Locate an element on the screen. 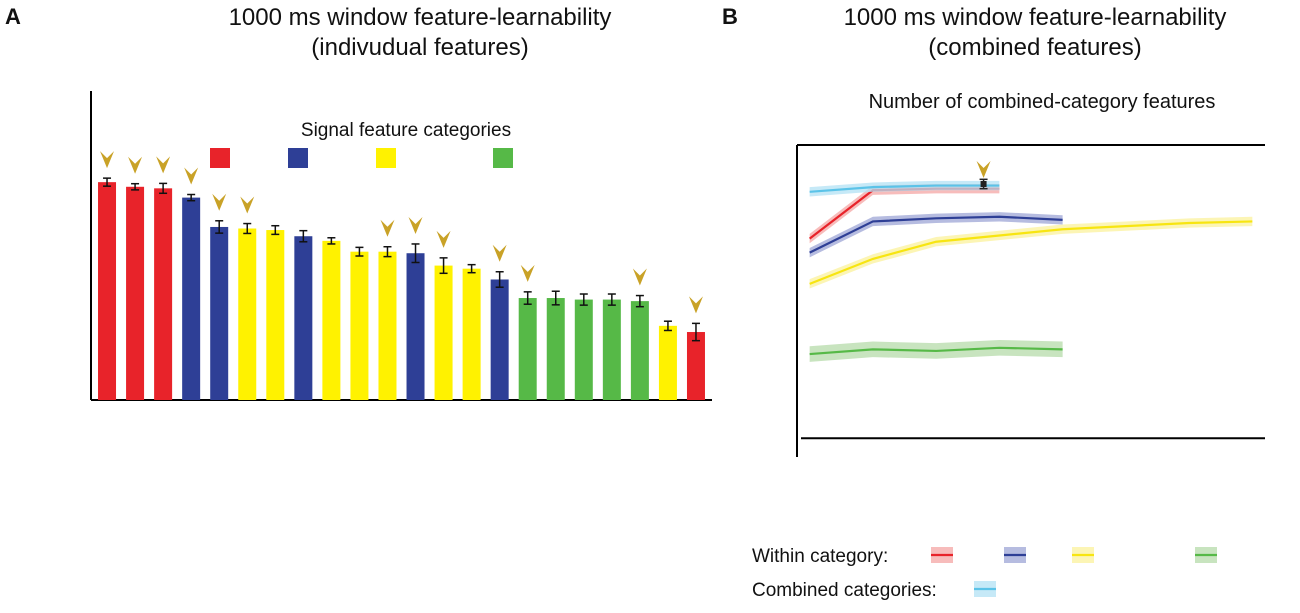  panel-b-top-axis-label: Number of combined-category features is located at coordinates (1042, 102).